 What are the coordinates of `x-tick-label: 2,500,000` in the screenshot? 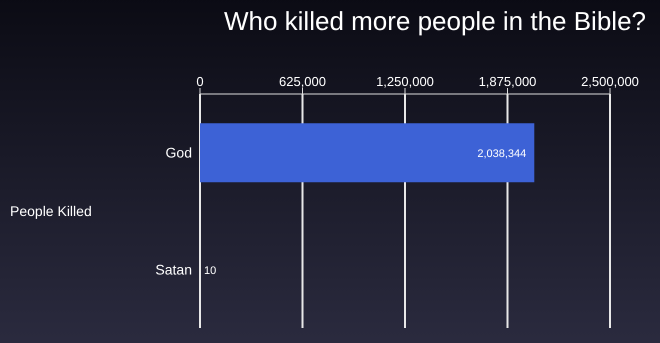 It's located at (610, 81).